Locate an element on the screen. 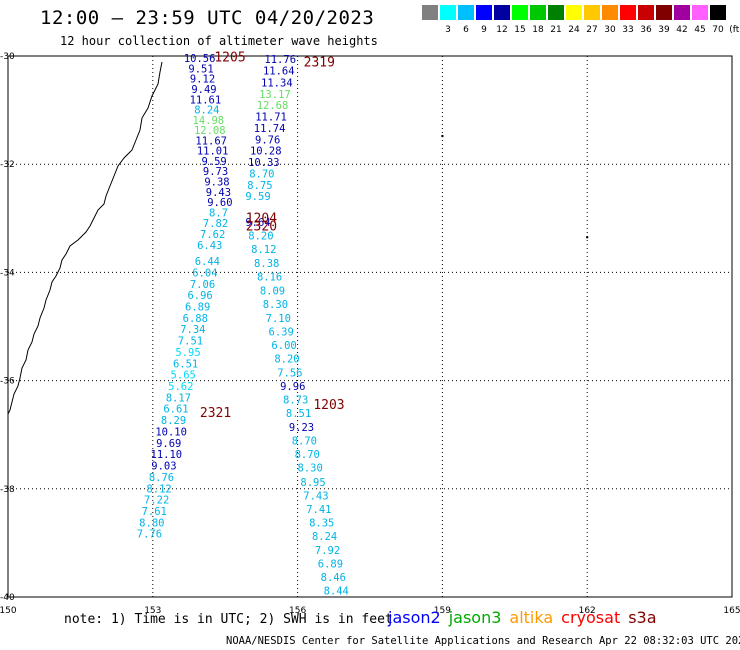 The width and height of the screenshot is (740, 650). swh-value: 12.08 is located at coordinates (210, 131).